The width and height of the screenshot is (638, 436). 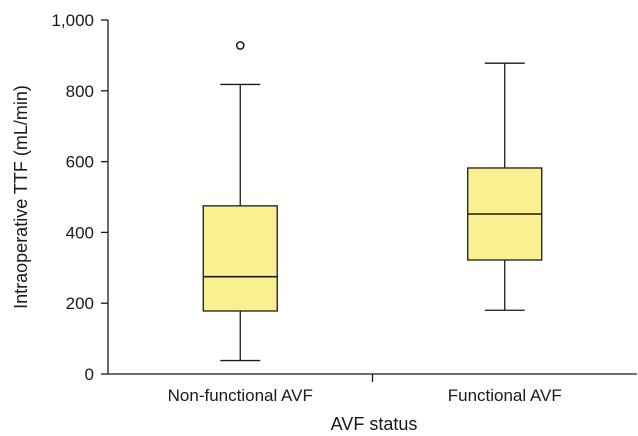 I want to click on y-tick-label: 800, so click(x=80, y=91).